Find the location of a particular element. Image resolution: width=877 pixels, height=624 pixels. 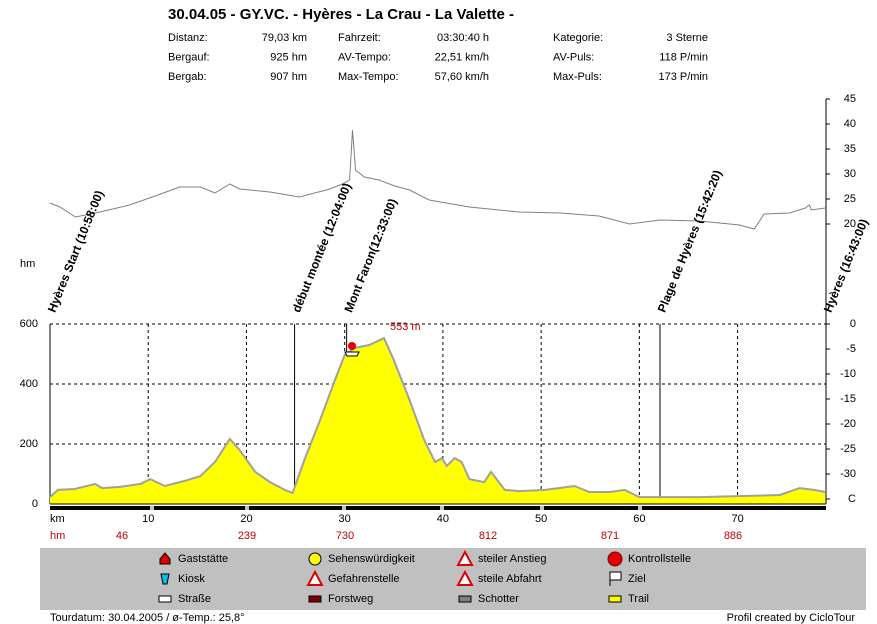

stat-value: 925 hm is located at coordinates (288, 57).